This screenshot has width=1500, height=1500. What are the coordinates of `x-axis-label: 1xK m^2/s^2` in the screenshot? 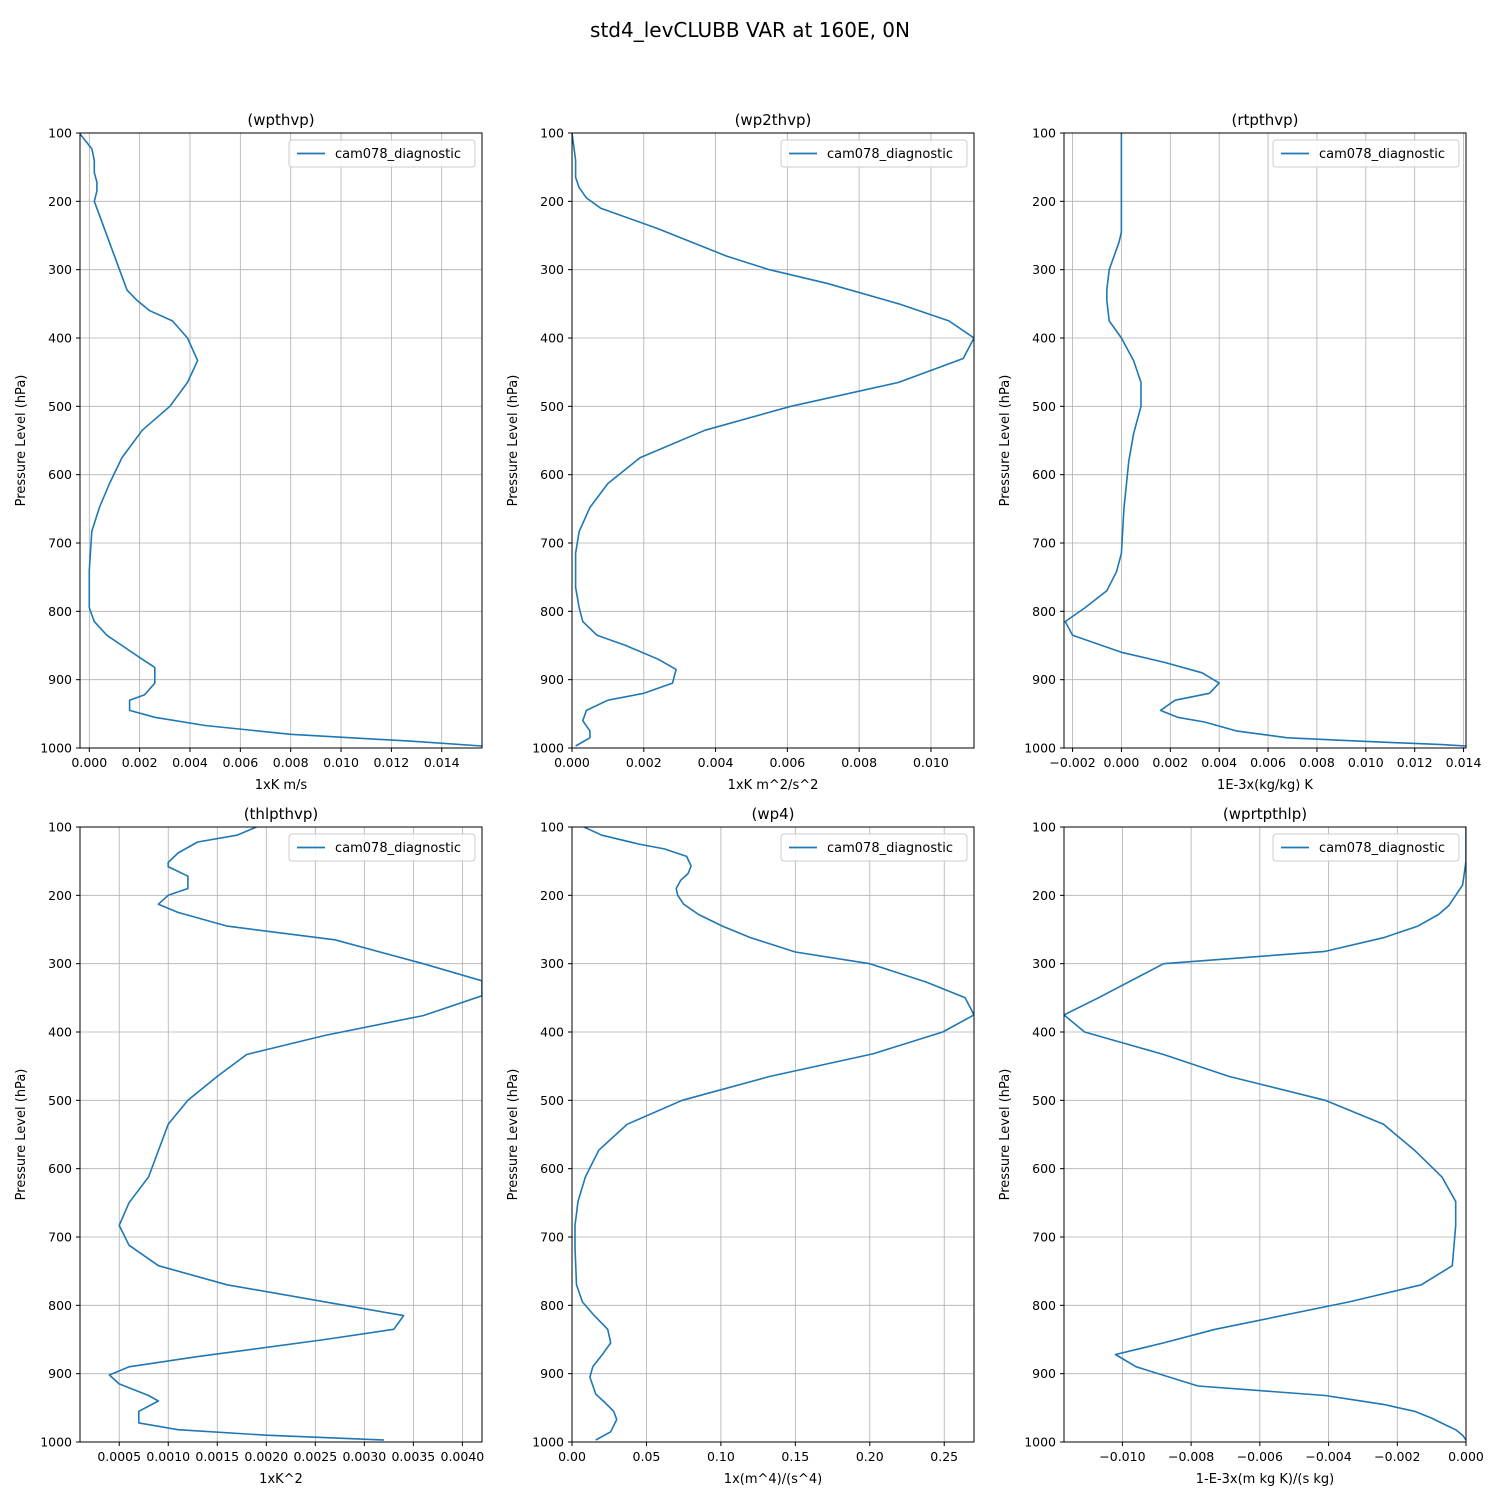 It's located at (773, 785).